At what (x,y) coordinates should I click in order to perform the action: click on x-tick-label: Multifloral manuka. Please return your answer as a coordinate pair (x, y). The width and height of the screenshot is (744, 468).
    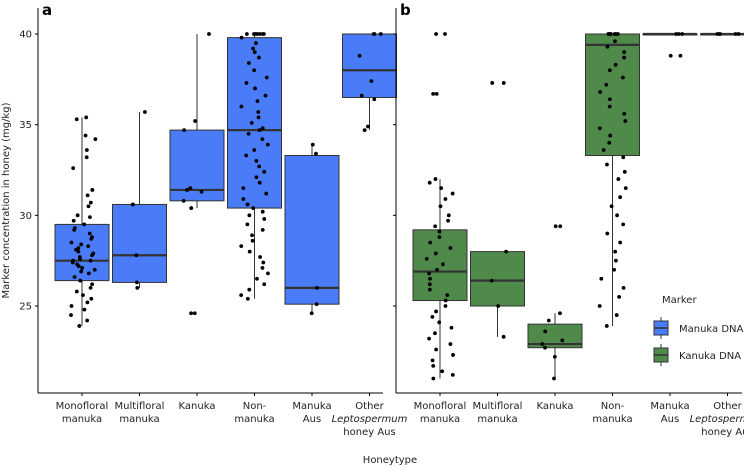
    Looking at the image, I should click on (140, 413).